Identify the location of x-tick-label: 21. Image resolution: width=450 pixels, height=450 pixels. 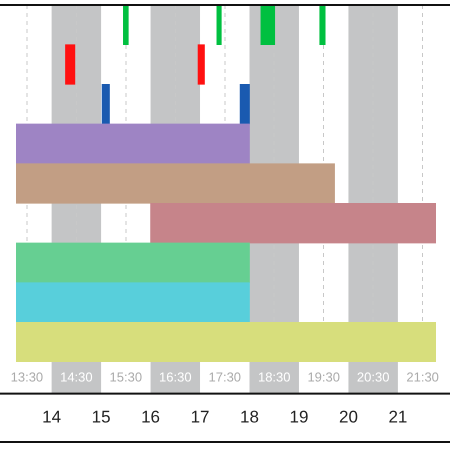
(398, 416).